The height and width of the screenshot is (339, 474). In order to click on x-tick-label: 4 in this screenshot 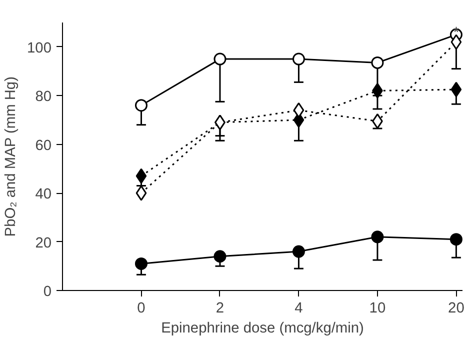, I will do `click(298, 308)`.